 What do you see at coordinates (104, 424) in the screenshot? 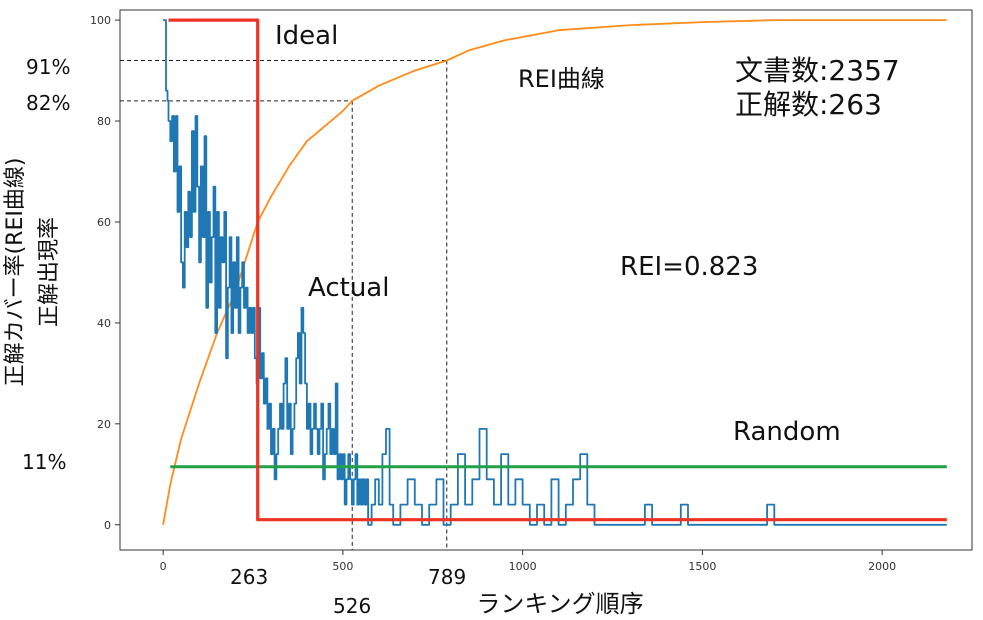
I see `y-tick-label: 20` at bounding box center [104, 424].